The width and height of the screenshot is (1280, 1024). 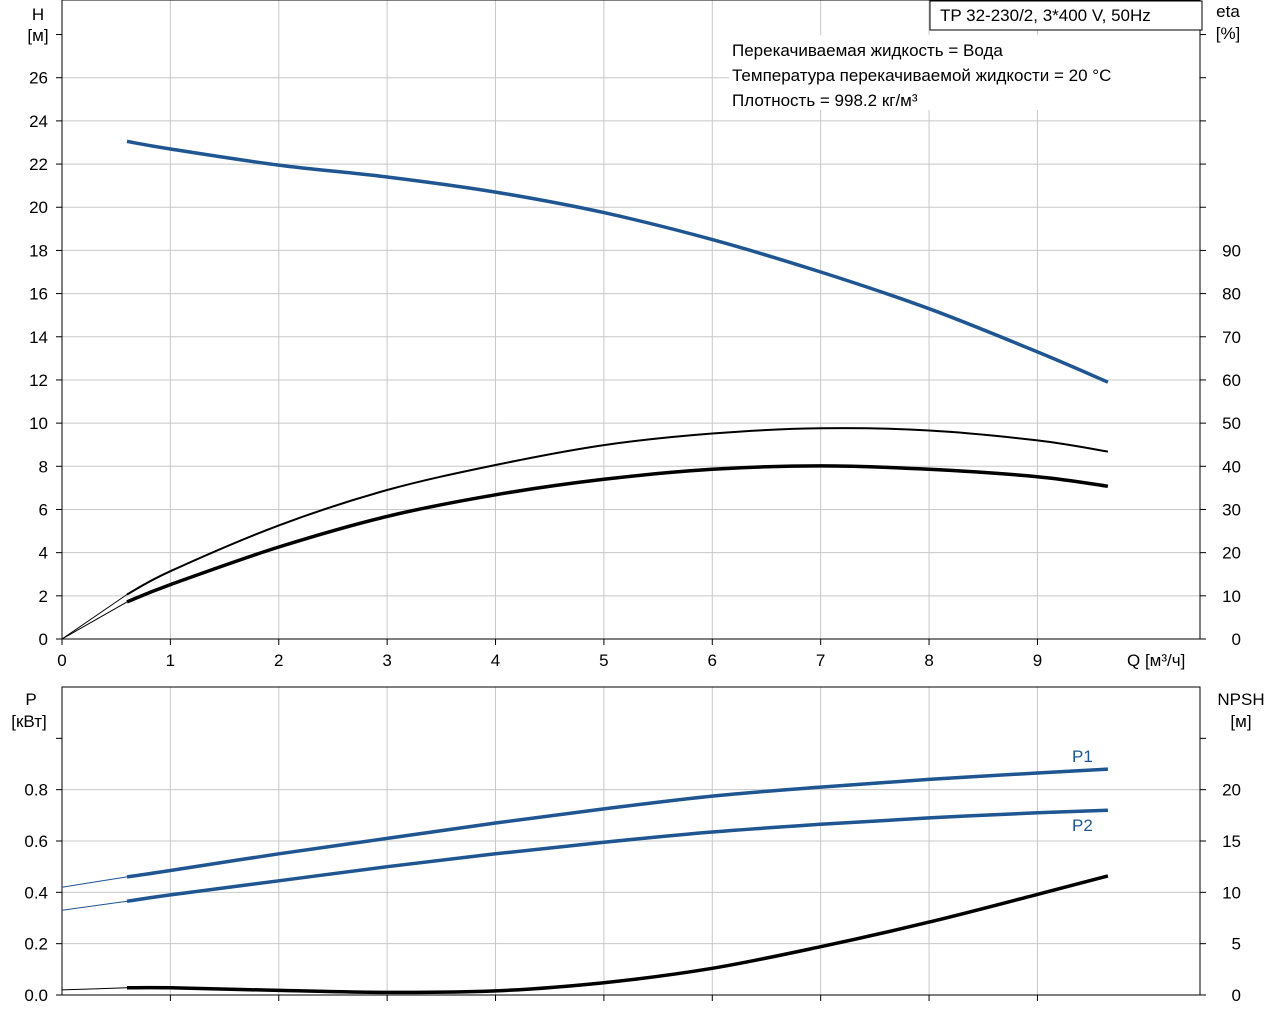 What do you see at coordinates (1037, 660) in the screenshot?
I see `x-tick-label: 9` at bounding box center [1037, 660].